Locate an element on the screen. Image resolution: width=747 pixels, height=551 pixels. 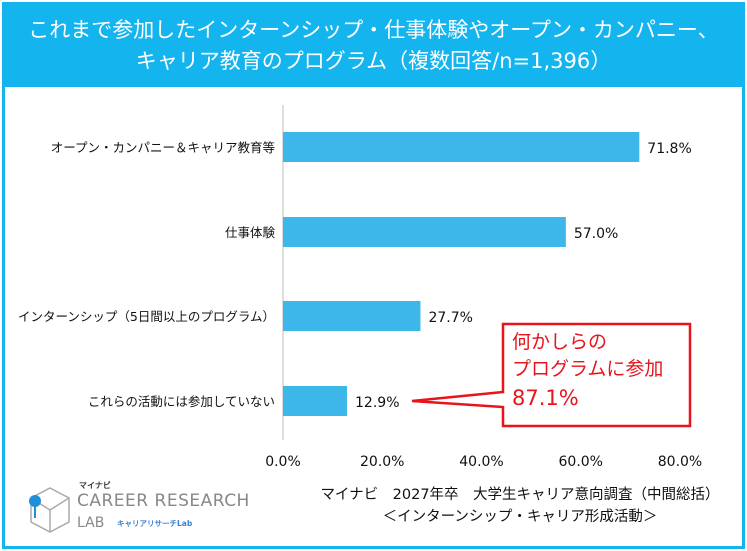
callout-text: プログラムに参加 is located at coordinates (587, 369).